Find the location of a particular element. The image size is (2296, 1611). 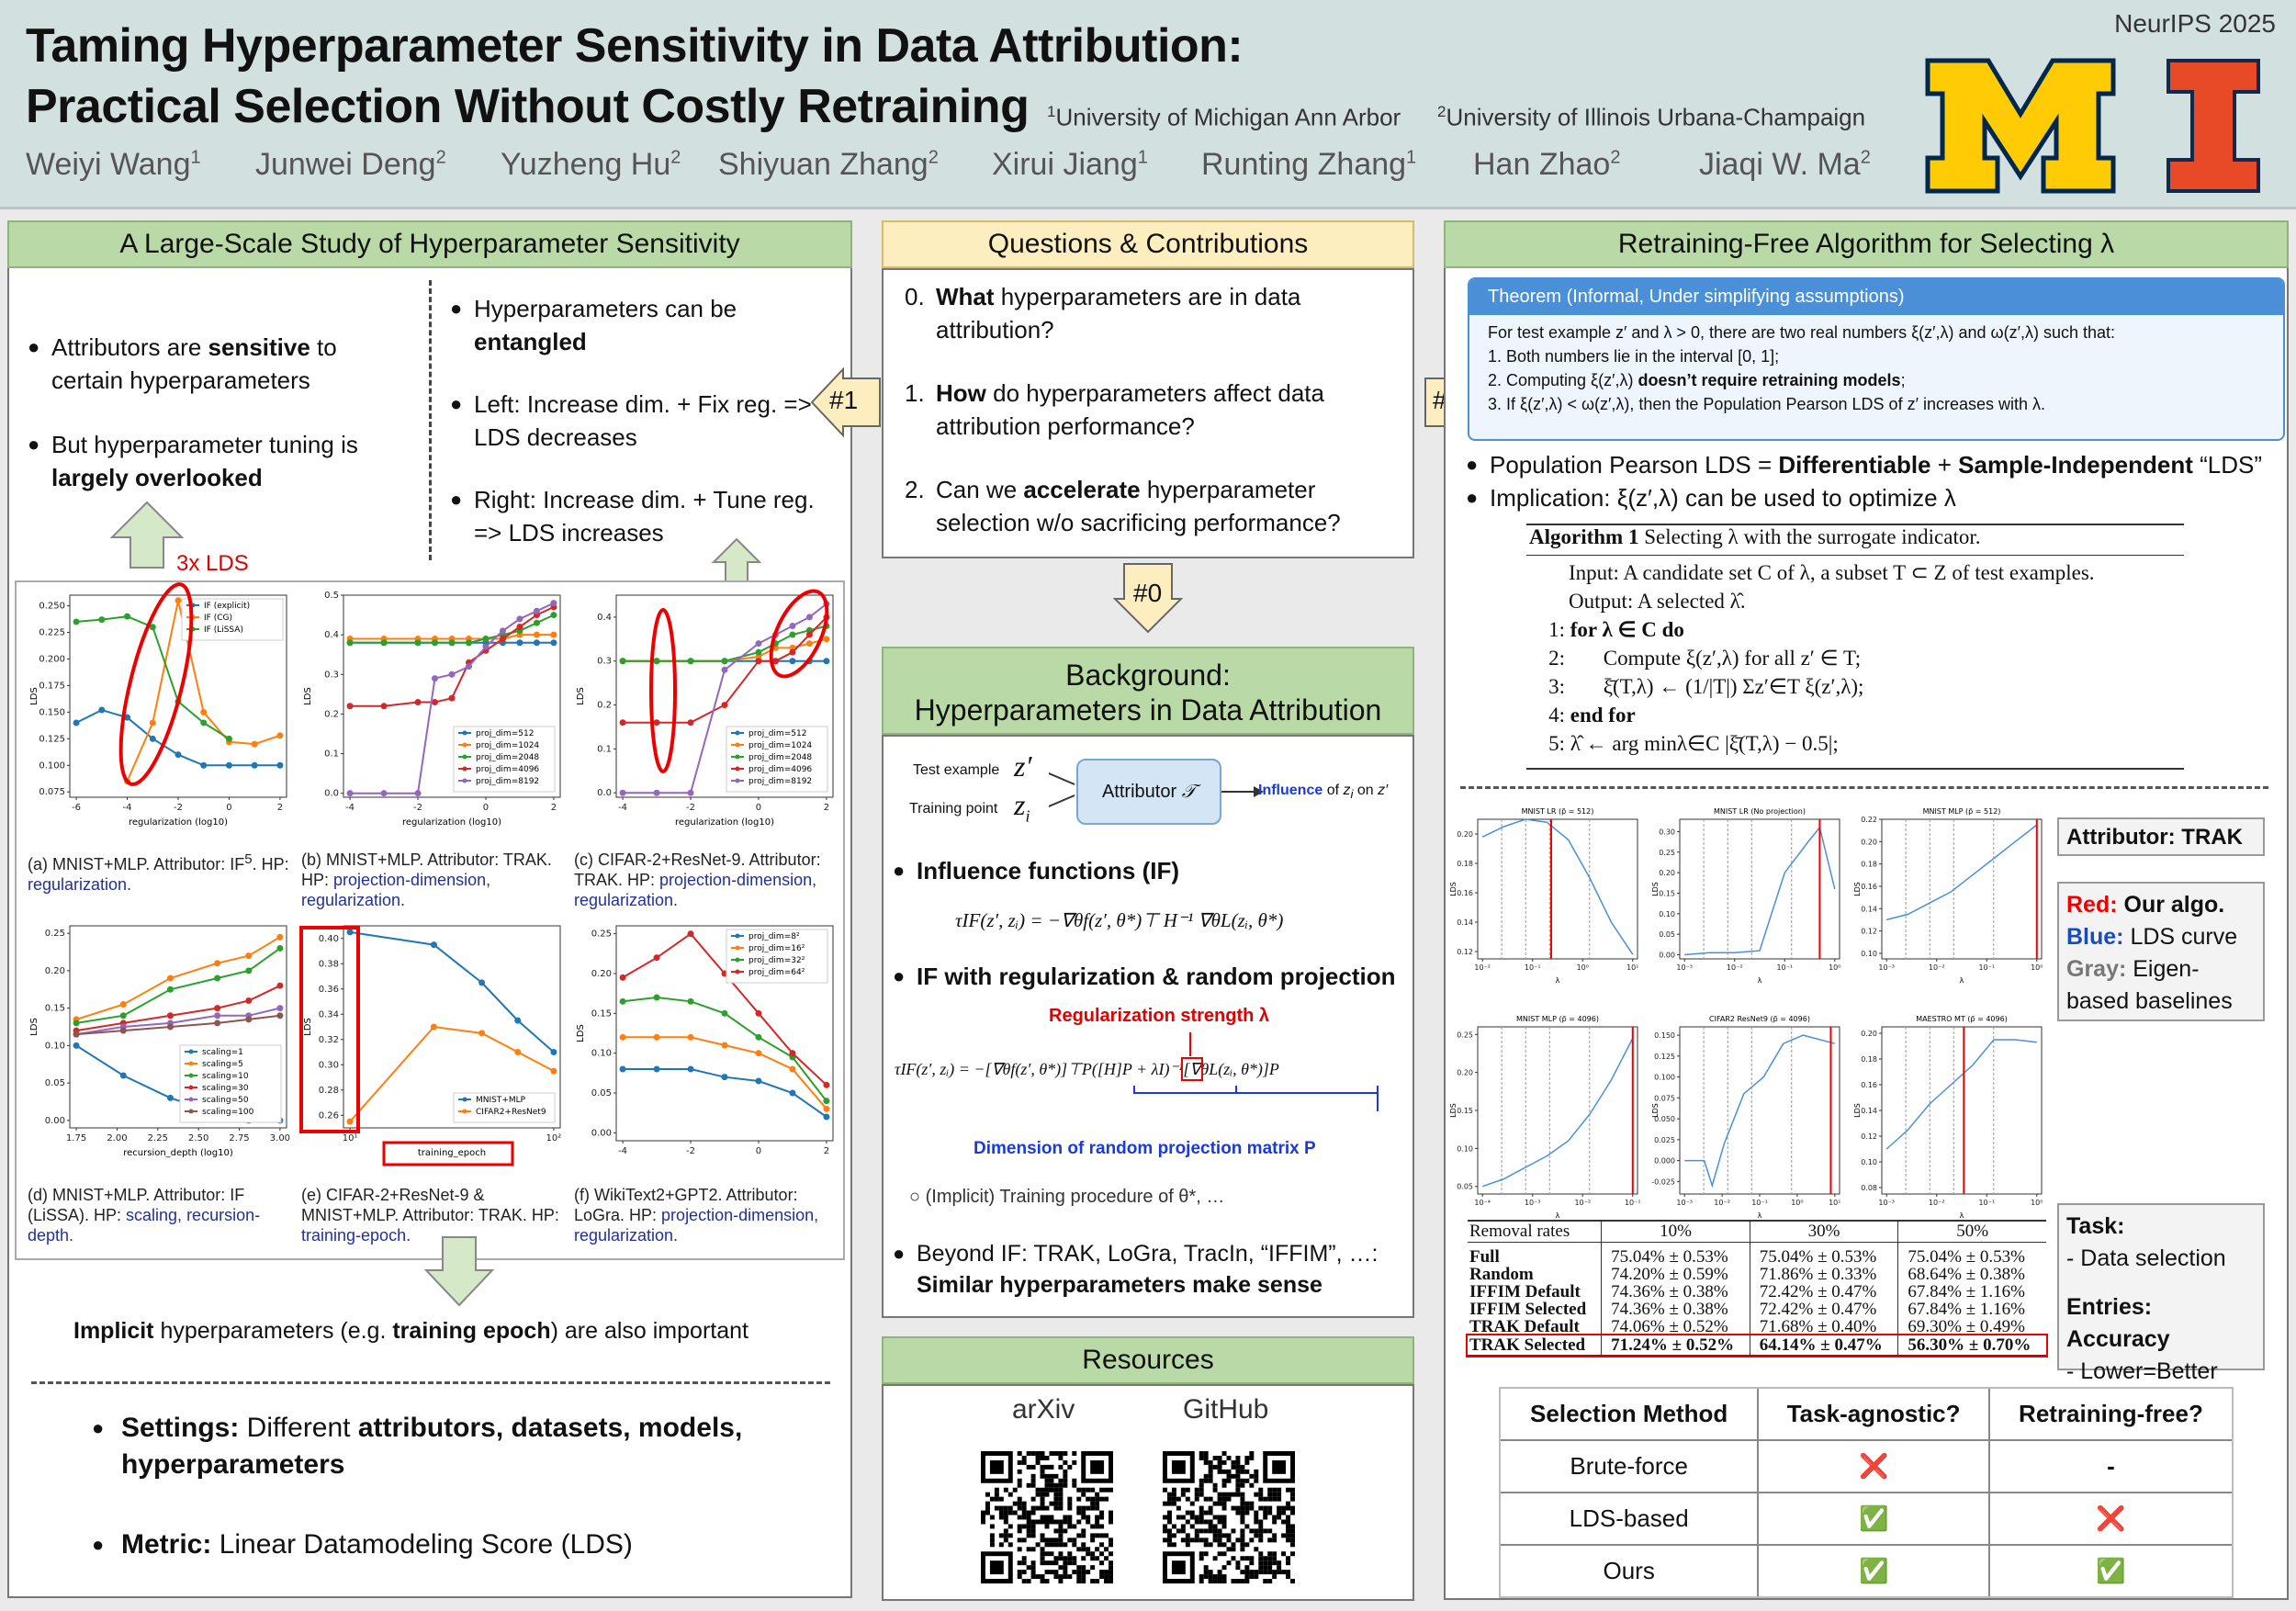

github-qr-code is located at coordinates (1229, 1517).